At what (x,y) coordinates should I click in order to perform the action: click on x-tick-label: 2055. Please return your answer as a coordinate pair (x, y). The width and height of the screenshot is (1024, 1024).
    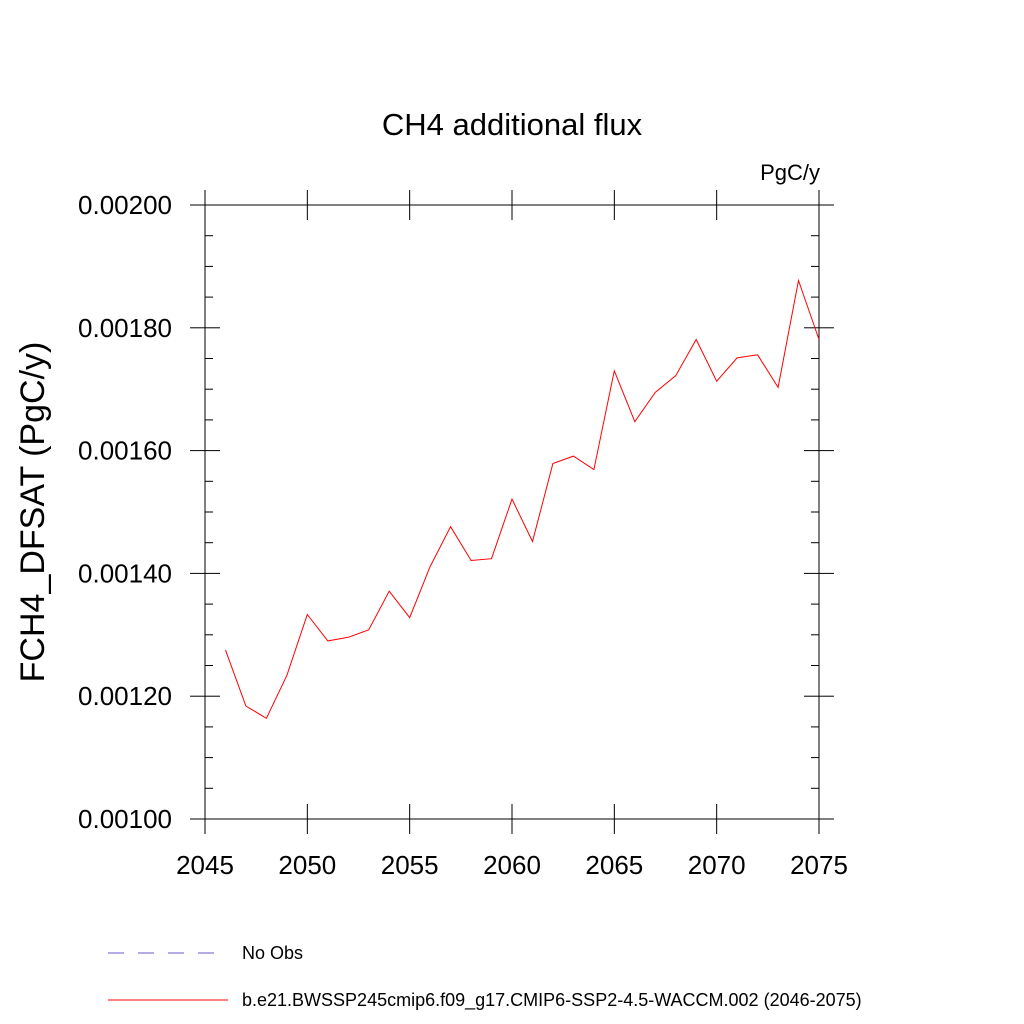
    Looking at the image, I should click on (410, 865).